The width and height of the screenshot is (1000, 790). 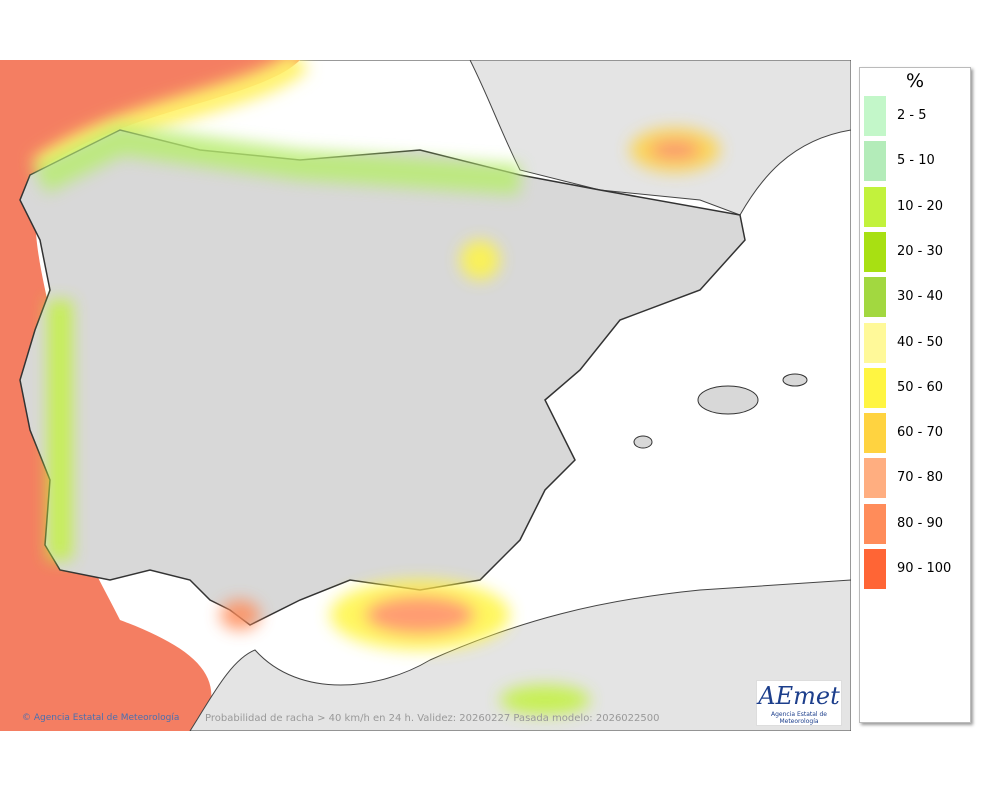 What do you see at coordinates (924, 568) in the screenshot?
I see `legend-label: 90 - 100` at bounding box center [924, 568].